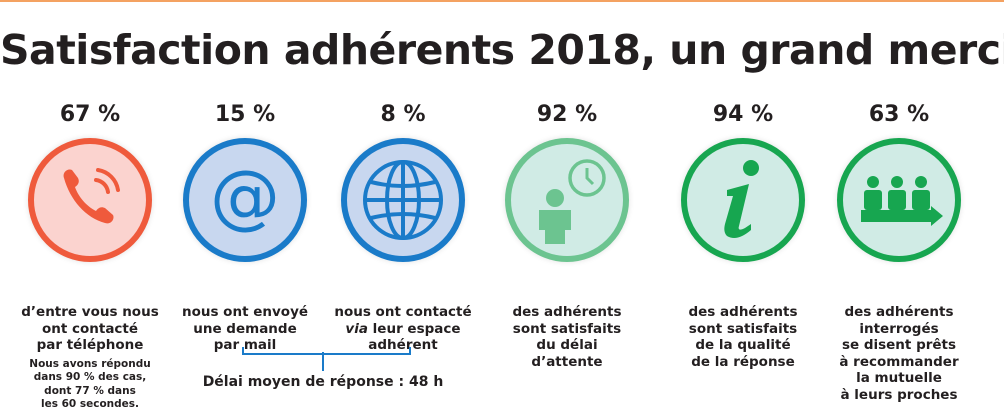  I want to click on desc-line: de la qualité, so click(743, 345).